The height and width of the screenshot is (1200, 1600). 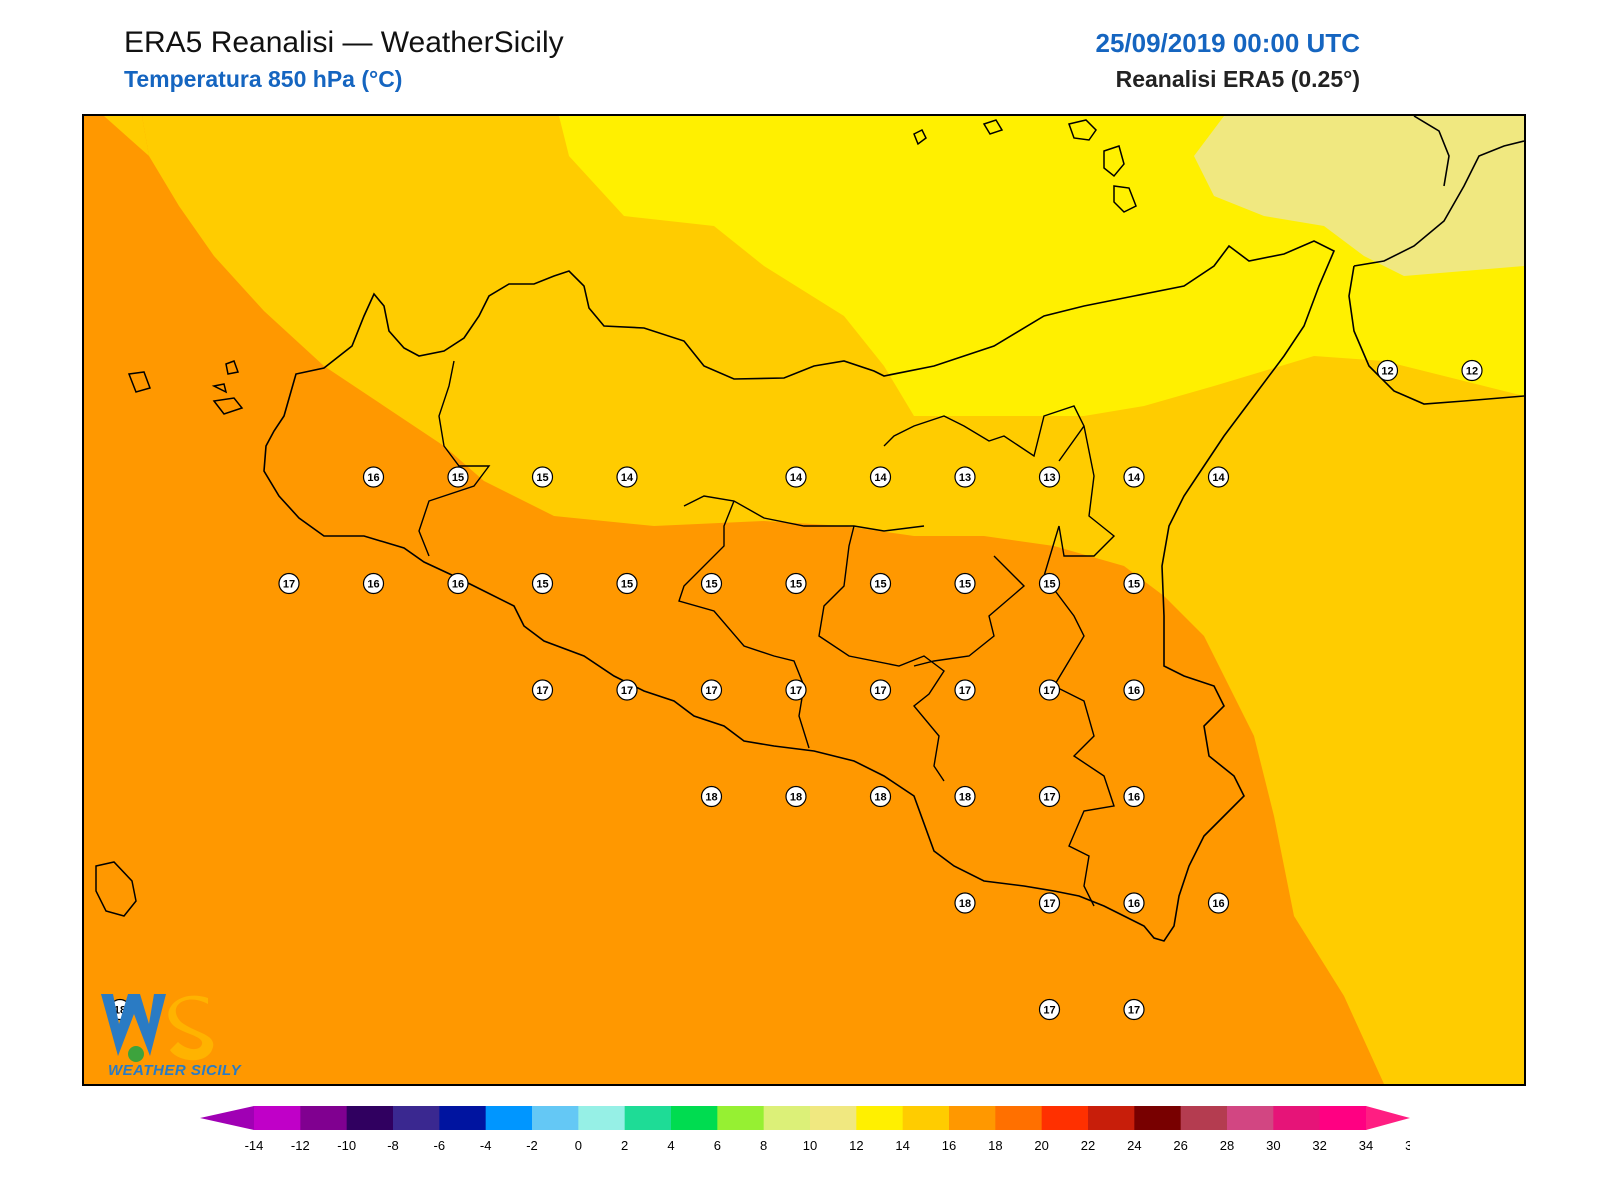 I want to click on station-value: 18, so click(x=796, y=798).